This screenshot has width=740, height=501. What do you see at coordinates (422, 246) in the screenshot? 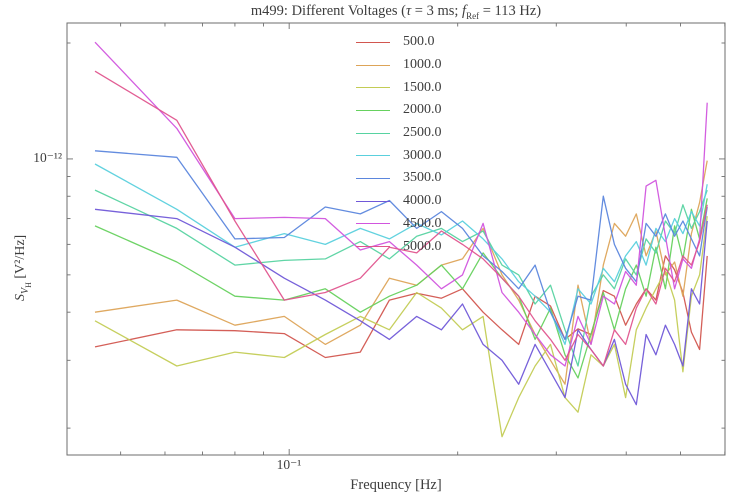
I see `legend-label: 5000.0` at bounding box center [422, 246].